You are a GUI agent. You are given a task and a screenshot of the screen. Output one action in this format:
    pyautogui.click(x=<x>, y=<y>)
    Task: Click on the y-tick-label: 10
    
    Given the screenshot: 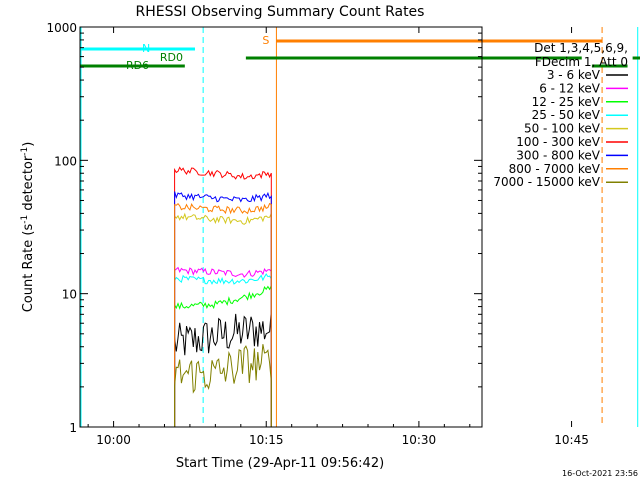 What is the action you would take?
    pyautogui.click(x=69, y=295)
    